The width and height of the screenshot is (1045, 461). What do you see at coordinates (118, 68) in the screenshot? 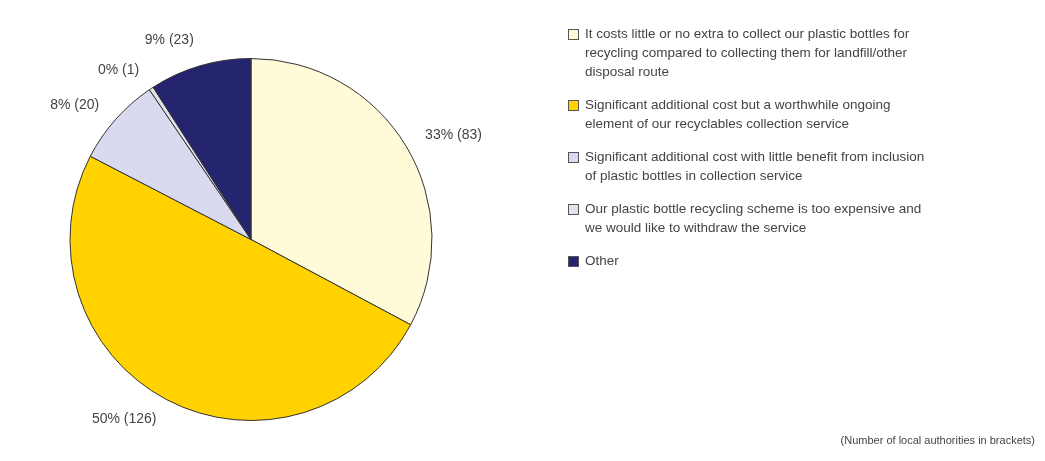
I see `data-label: 0% (1)` at bounding box center [118, 68].